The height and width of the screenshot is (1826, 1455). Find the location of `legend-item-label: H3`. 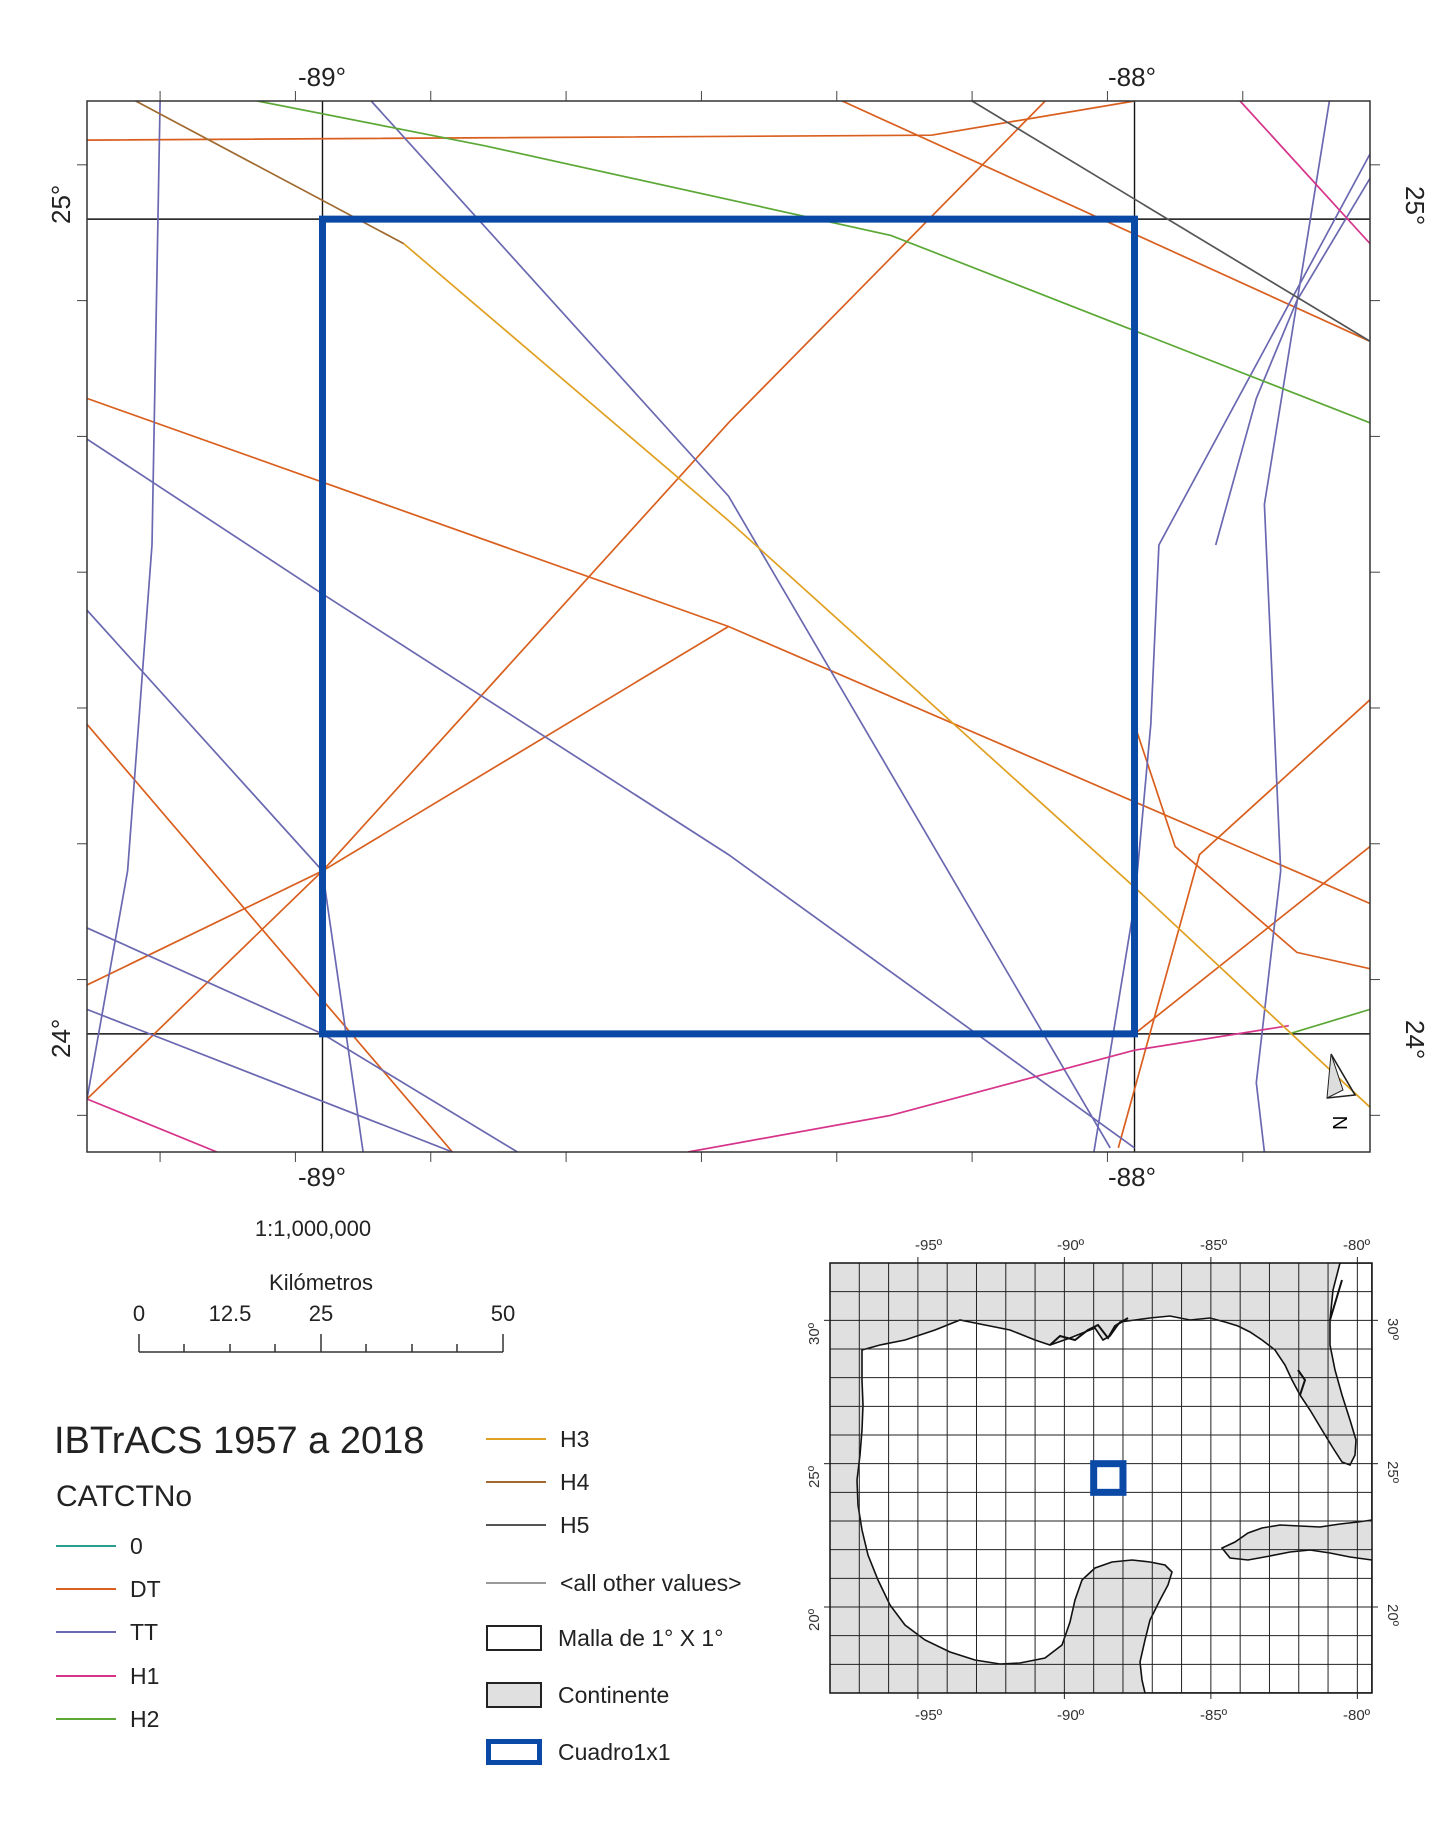

legend-item-label: H3 is located at coordinates (575, 1438).